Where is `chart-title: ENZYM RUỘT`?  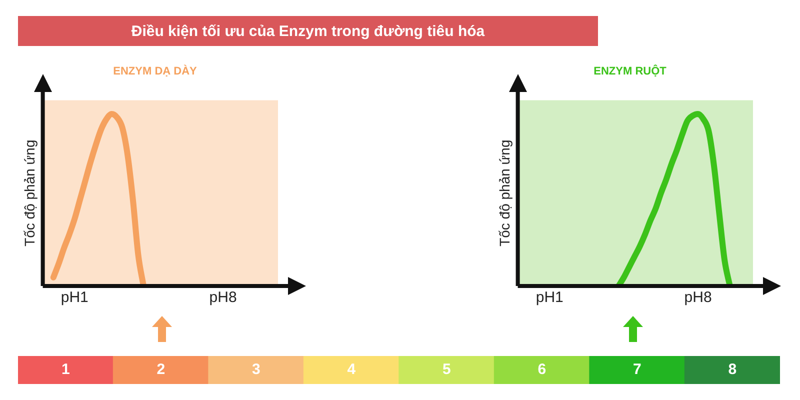 chart-title: ENZYM RUỘT is located at coordinates (630, 71).